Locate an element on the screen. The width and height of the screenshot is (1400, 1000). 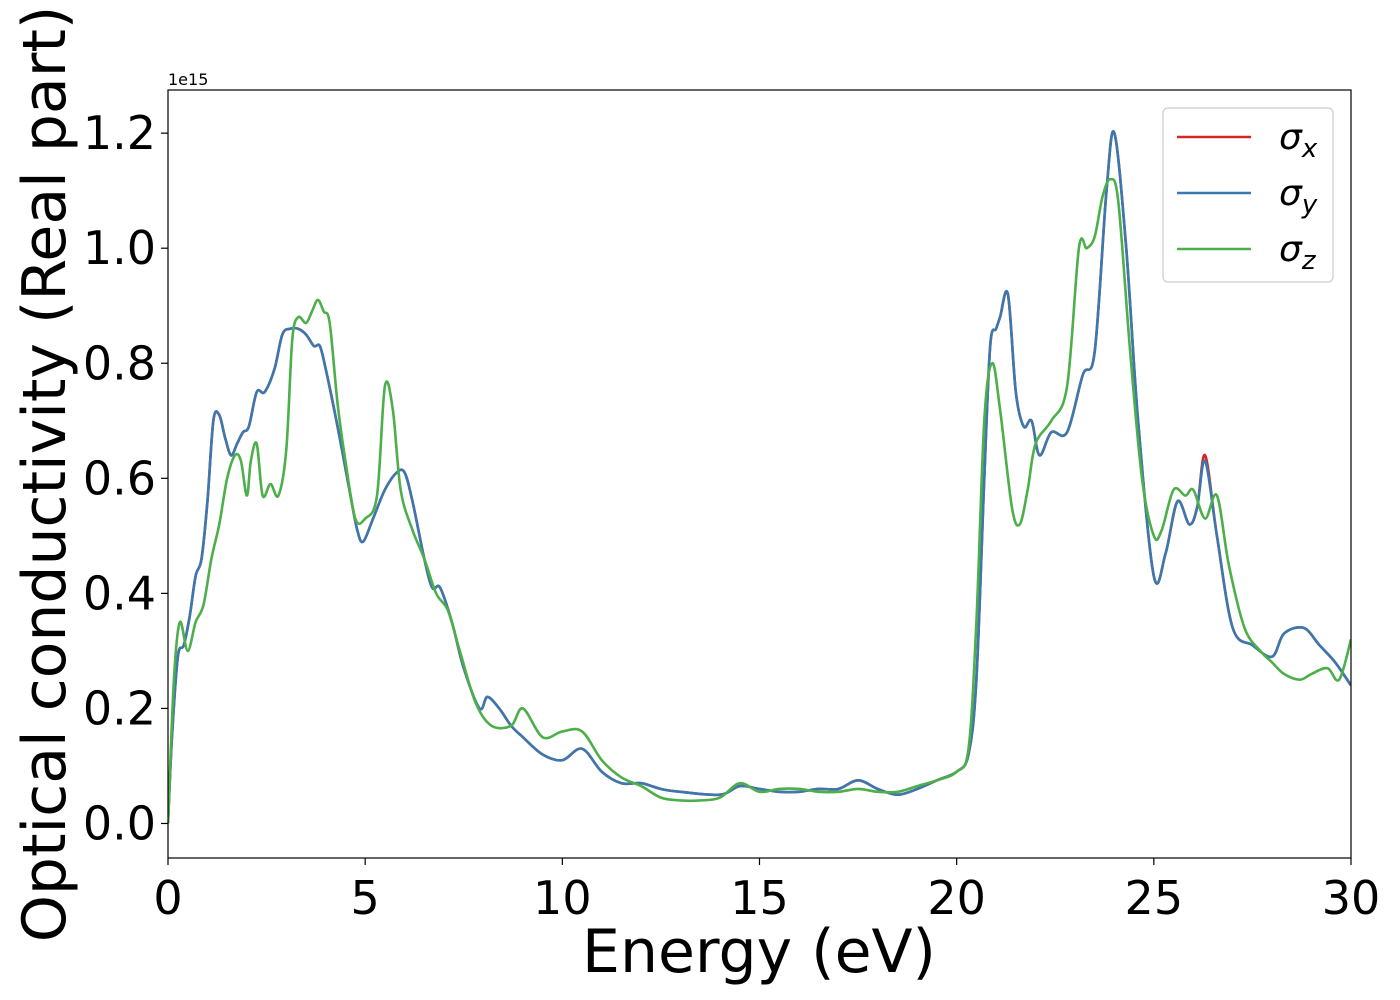
x-tick-label: 30 is located at coordinates (1351, 898).